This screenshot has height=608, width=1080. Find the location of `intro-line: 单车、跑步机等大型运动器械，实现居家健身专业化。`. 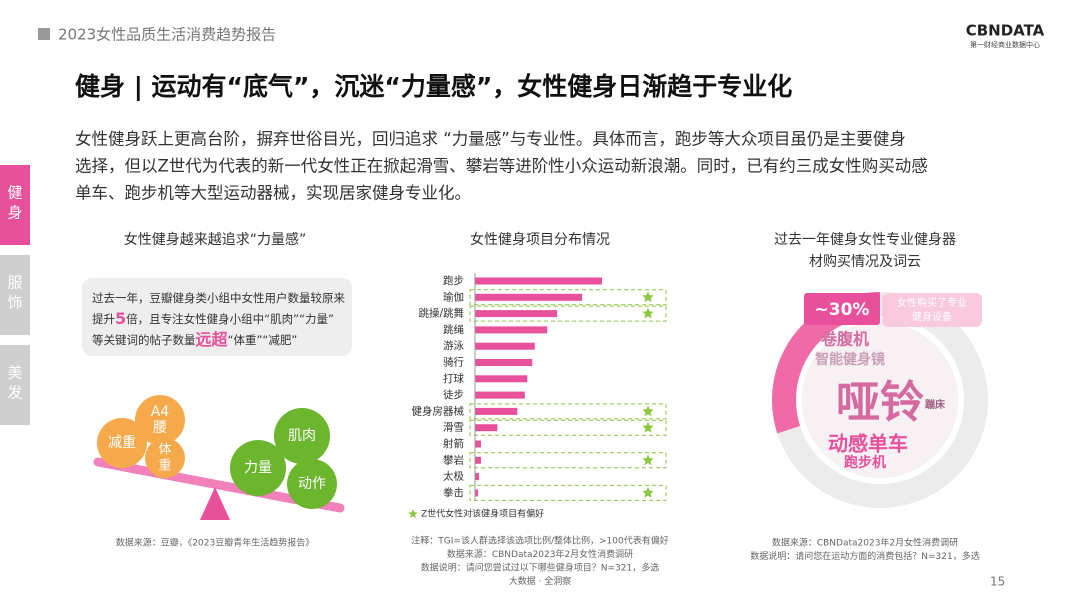

intro-line: 单车、跑步机等大型运动器械，实现居家健身专业化。 is located at coordinates (273, 193).